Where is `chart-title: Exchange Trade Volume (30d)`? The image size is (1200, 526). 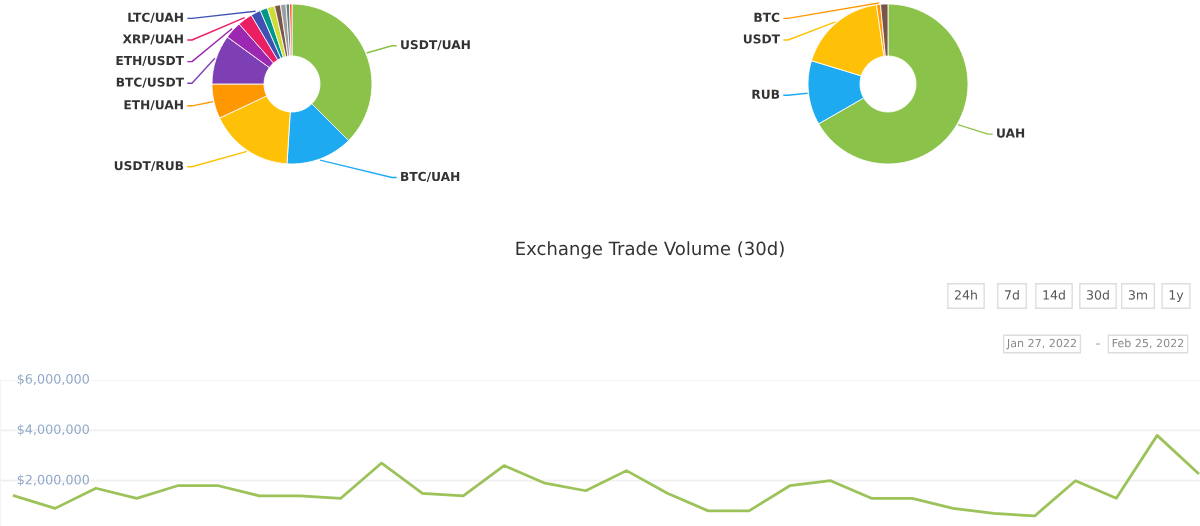
chart-title: Exchange Trade Volume (30d) is located at coordinates (650, 250).